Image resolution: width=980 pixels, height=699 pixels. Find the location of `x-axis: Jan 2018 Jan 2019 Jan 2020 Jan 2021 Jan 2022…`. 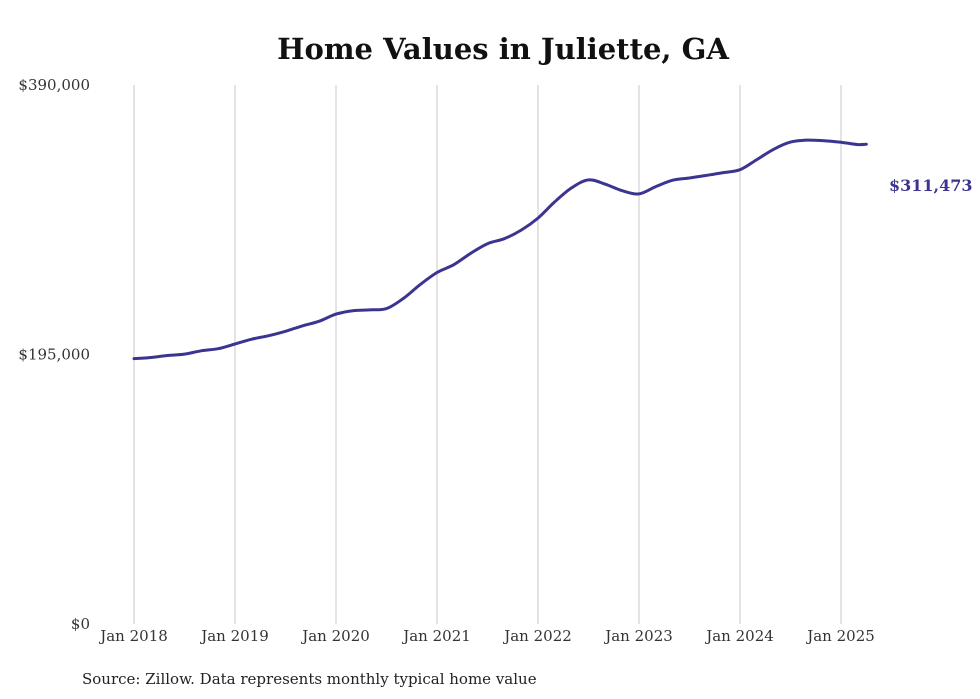

x-axis: Jan 2018 Jan 2019 Jan 2020 Jan 2021 Jan 2022… is located at coordinates (486, 636).